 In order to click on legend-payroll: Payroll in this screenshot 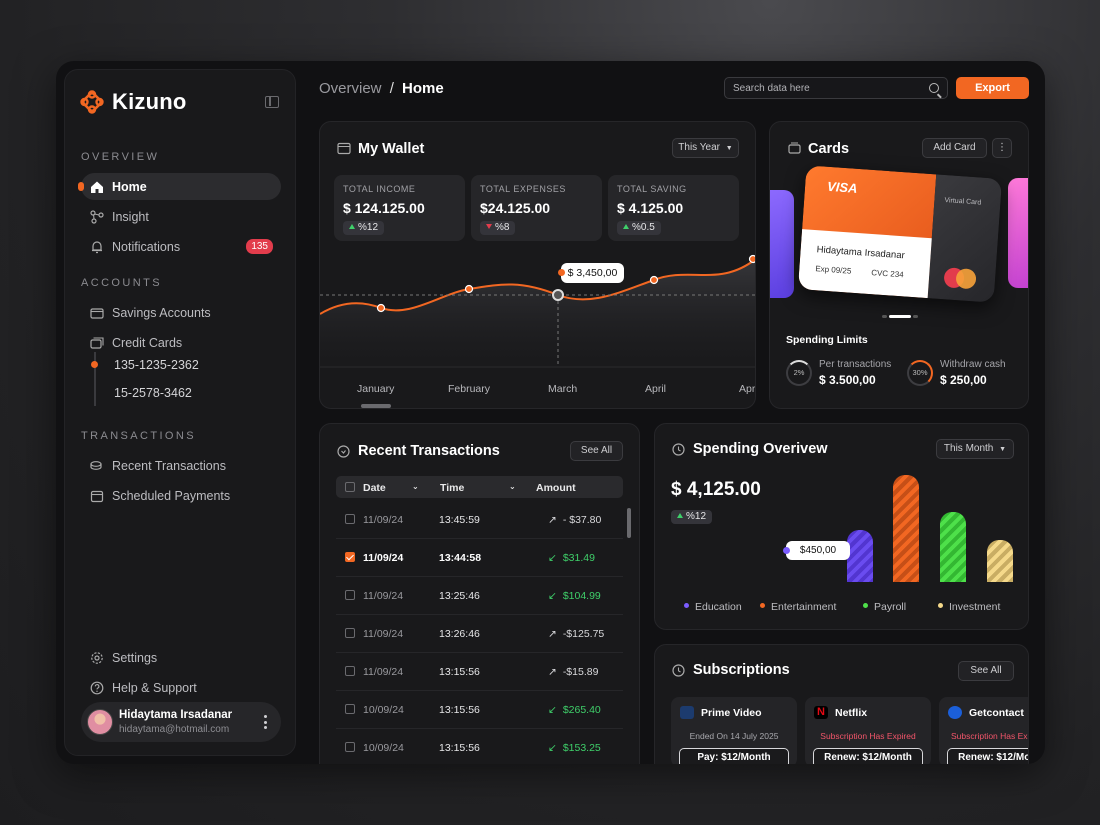, I will do `click(884, 607)`.